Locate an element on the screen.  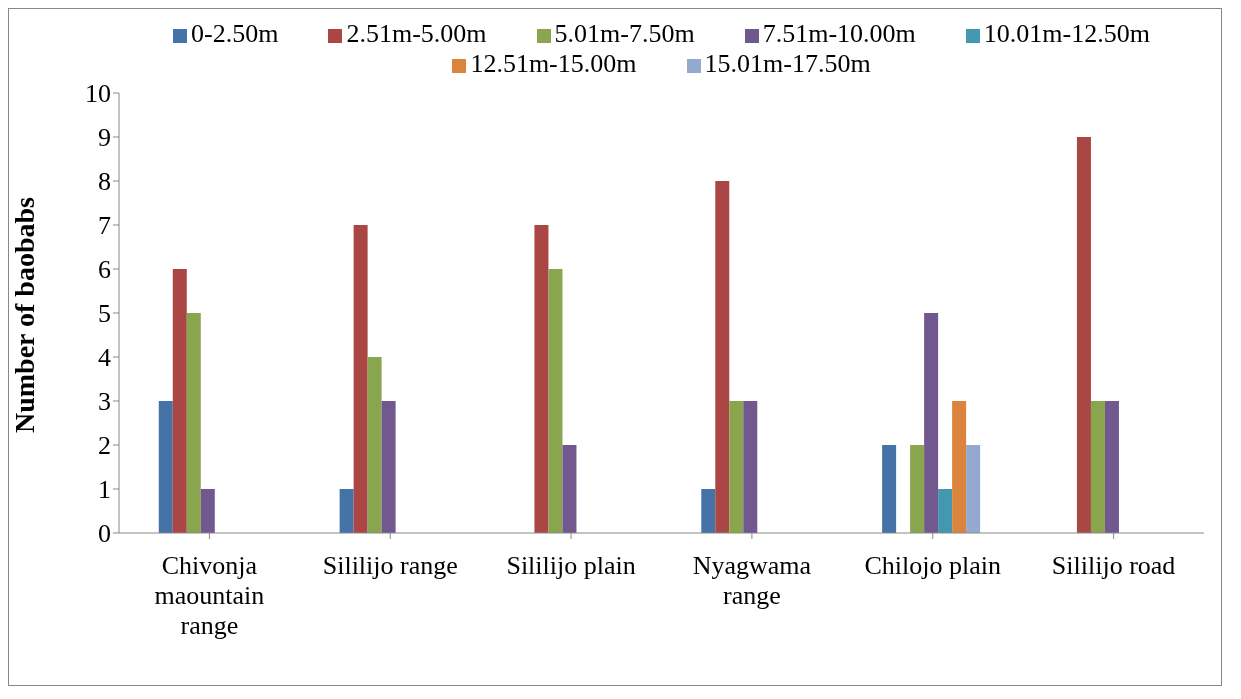
y-tick-label: 8 is located at coordinates (104, 182).